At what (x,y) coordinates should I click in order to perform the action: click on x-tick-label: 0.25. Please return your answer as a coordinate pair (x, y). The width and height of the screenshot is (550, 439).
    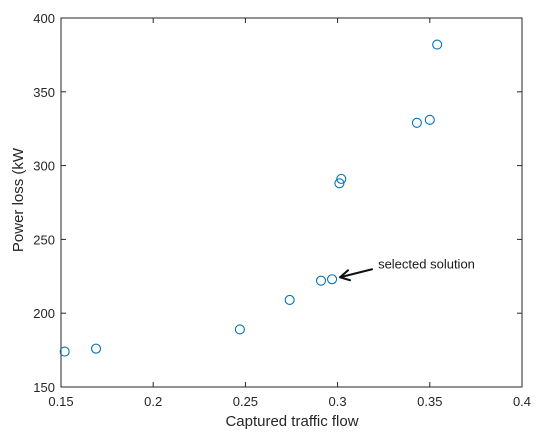
    Looking at the image, I should click on (245, 401).